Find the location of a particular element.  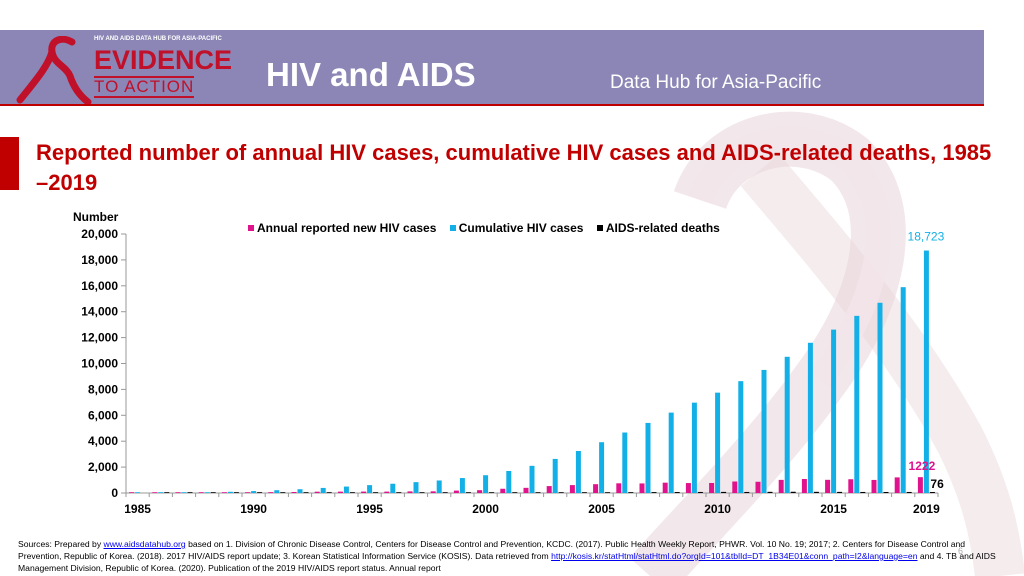

data-label: 1222 is located at coordinates (922, 466).